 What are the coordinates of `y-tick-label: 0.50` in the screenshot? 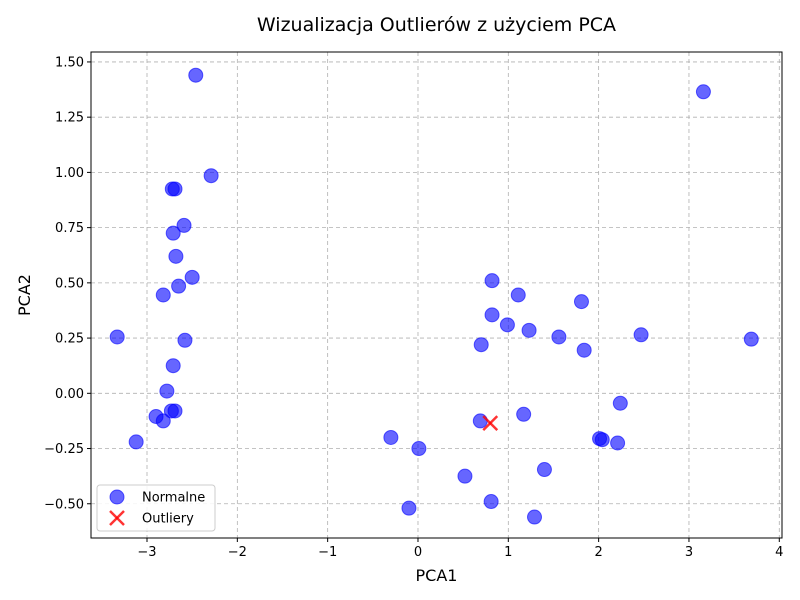 It's located at (69, 283).